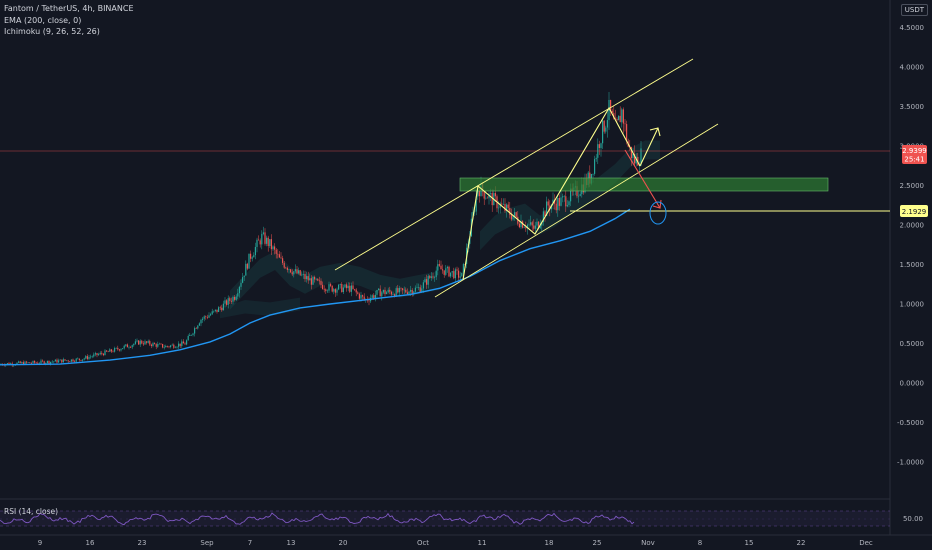 The height and width of the screenshot is (550, 932). Describe the element at coordinates (914, 10) in the screenshot. I see `currency-unit-button: USDT` at that location.